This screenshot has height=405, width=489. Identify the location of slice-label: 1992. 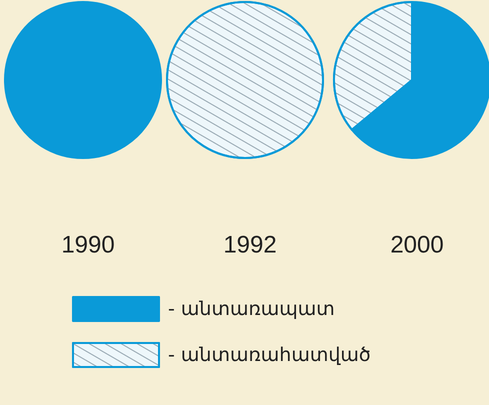
(250, 245).